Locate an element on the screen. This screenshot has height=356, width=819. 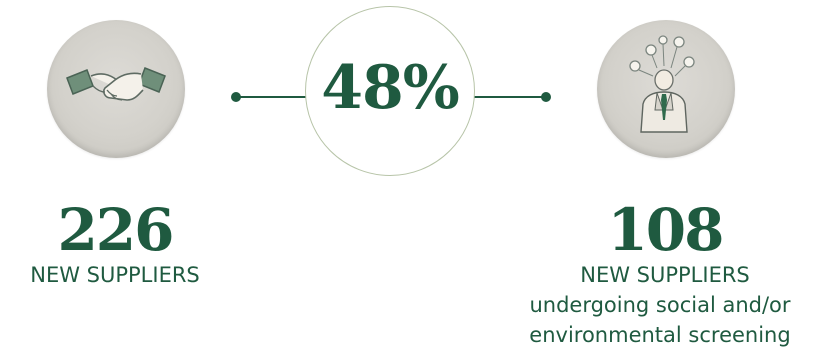
right-stat-label: NEW SUPPLIERS is located at coordinates (665, 275).